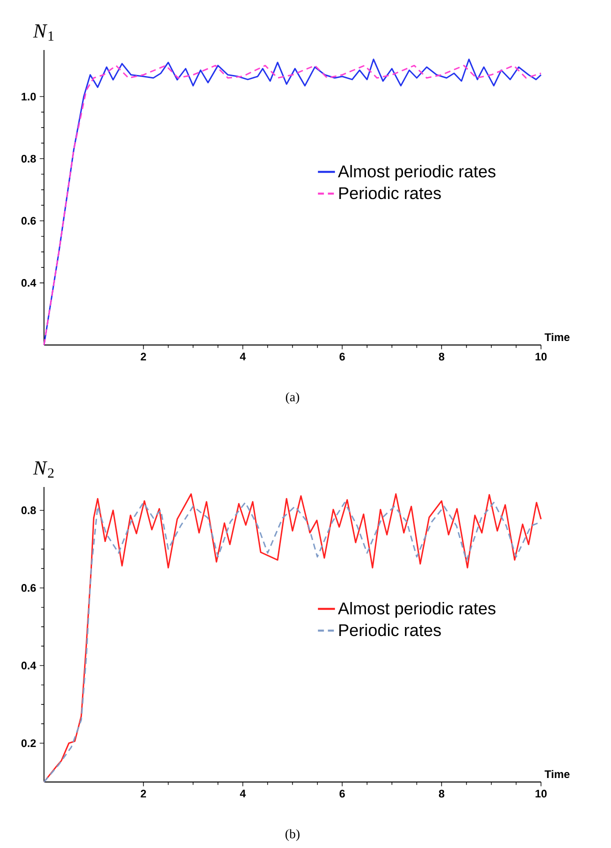 The height and width of the screenshot is (848, 611). What do you see at coordinates (28, 743) in the screenshot?
I see `y-tick-label: 0.2` at bounding box center [28, 743].